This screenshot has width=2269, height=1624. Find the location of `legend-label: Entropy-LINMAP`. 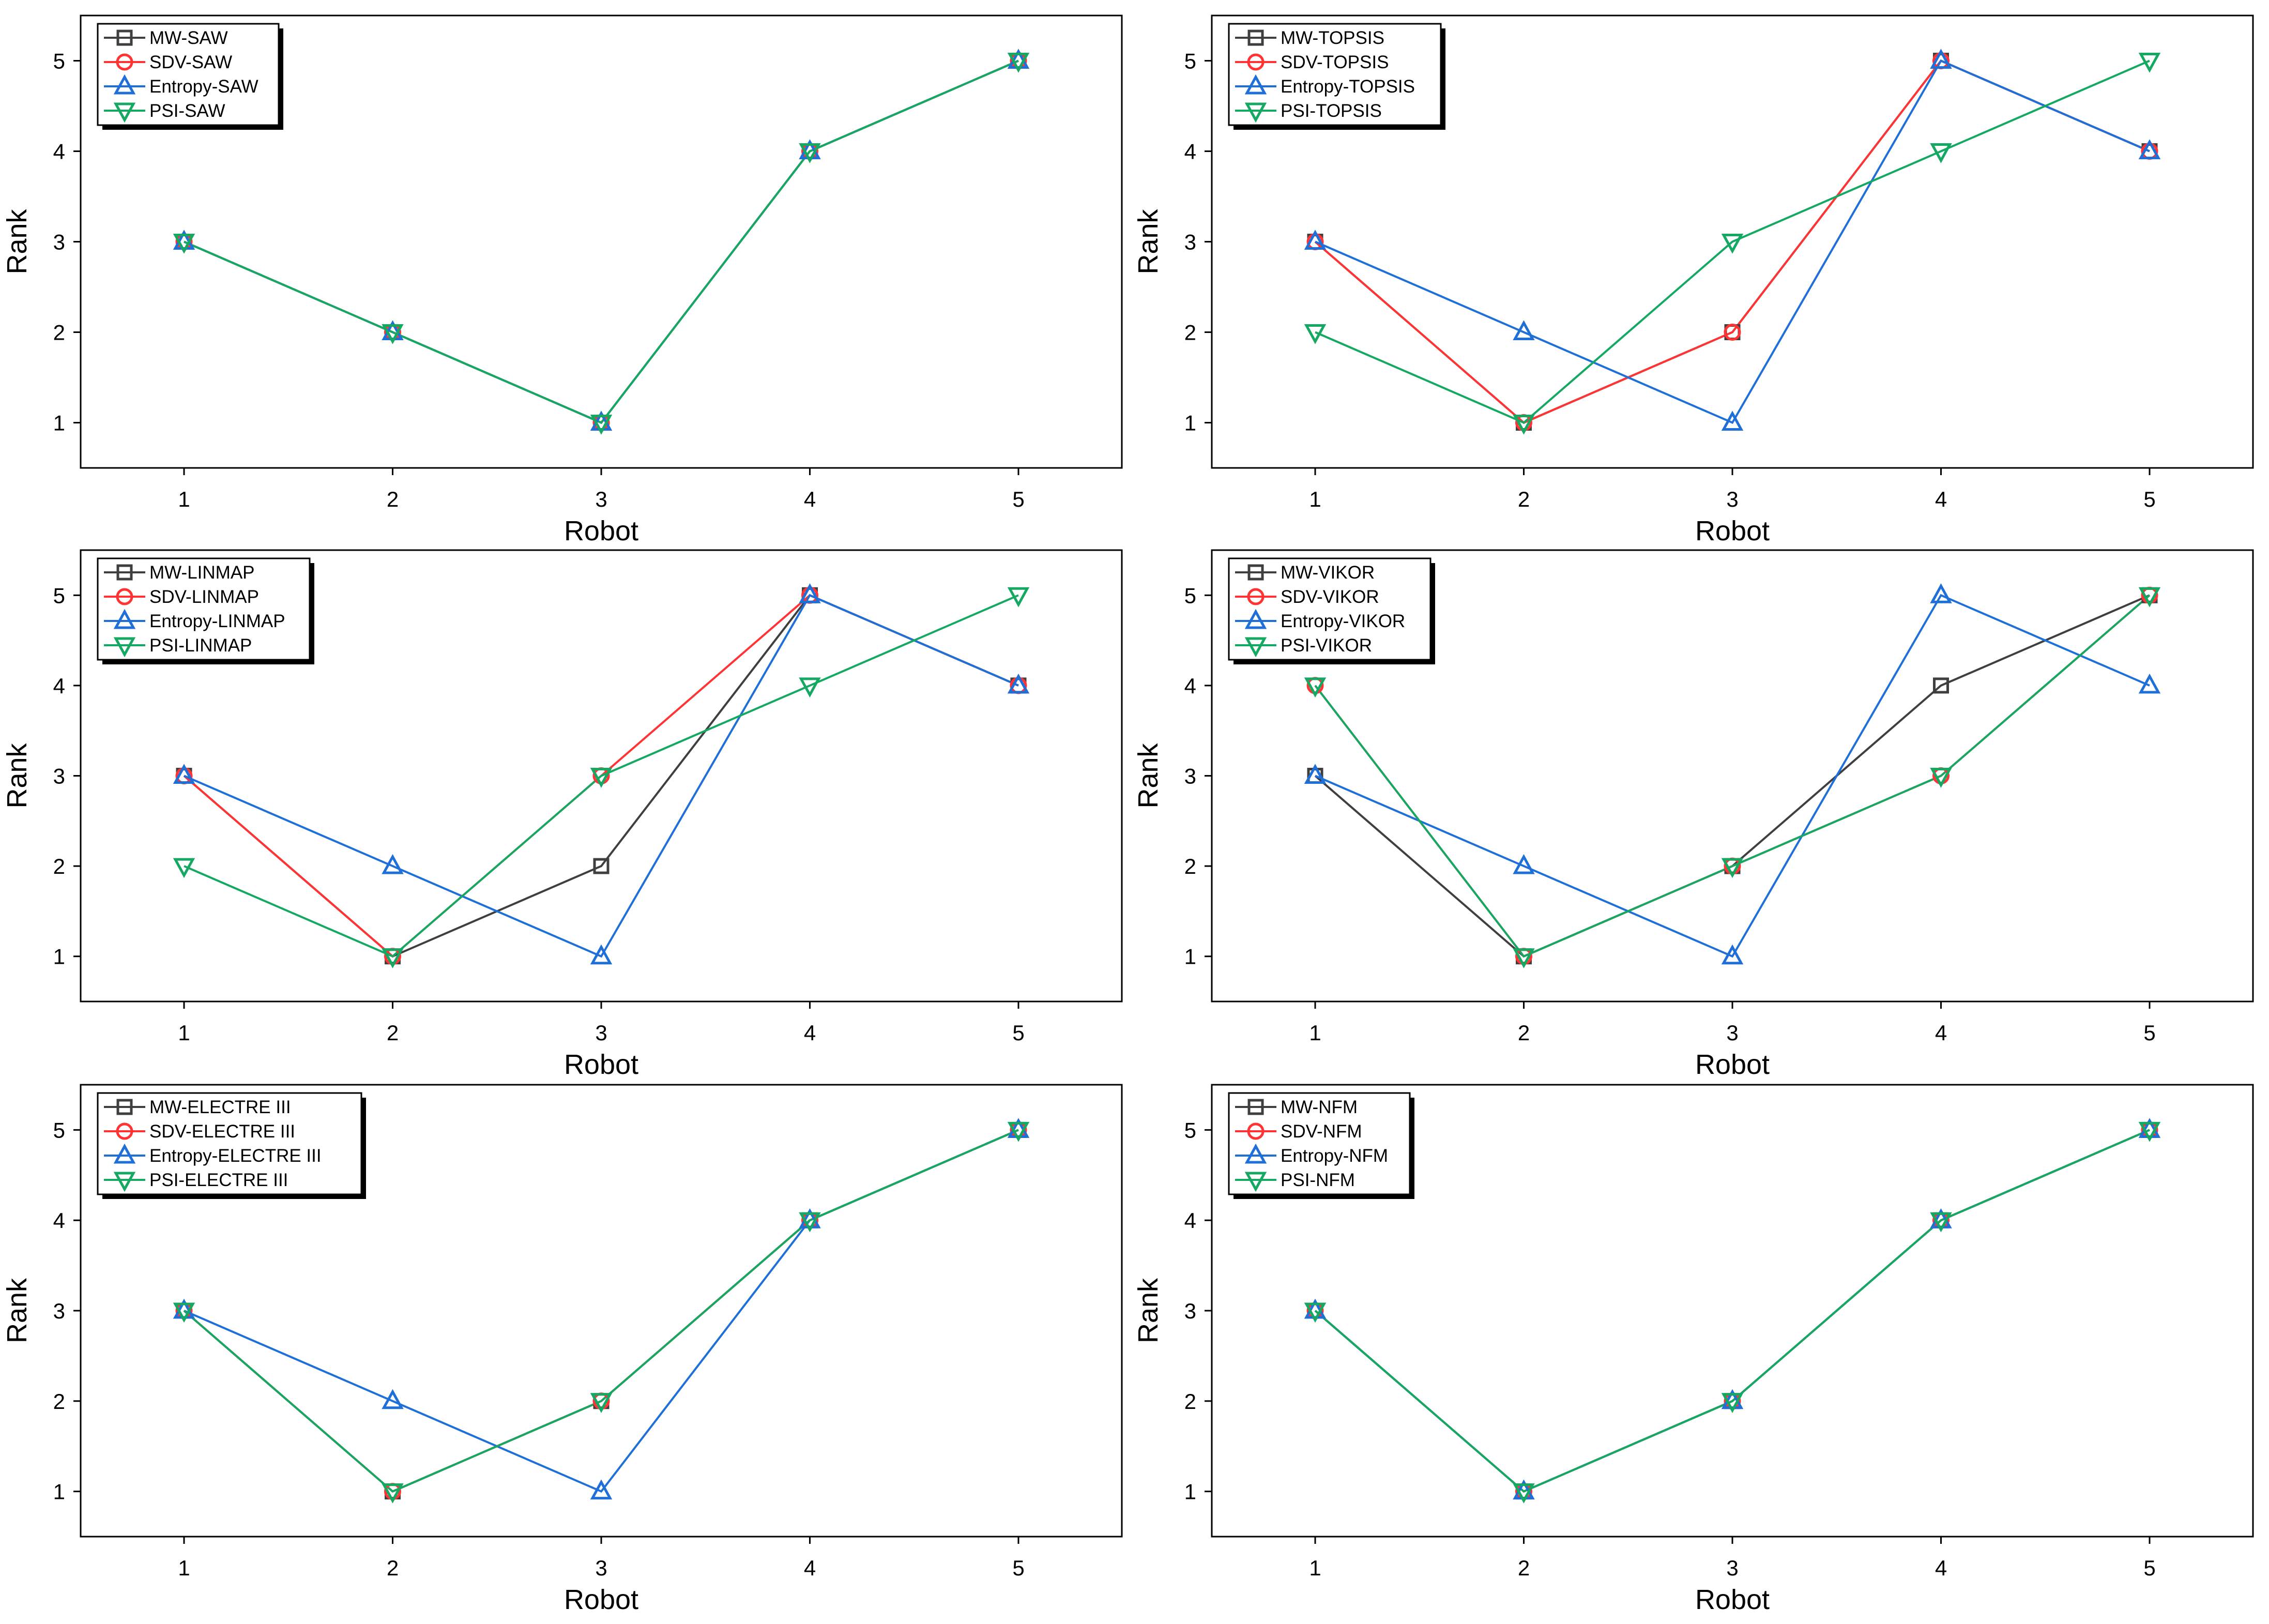

legend-label: Entropy-LINMAP is located at coordinates (217, 621).